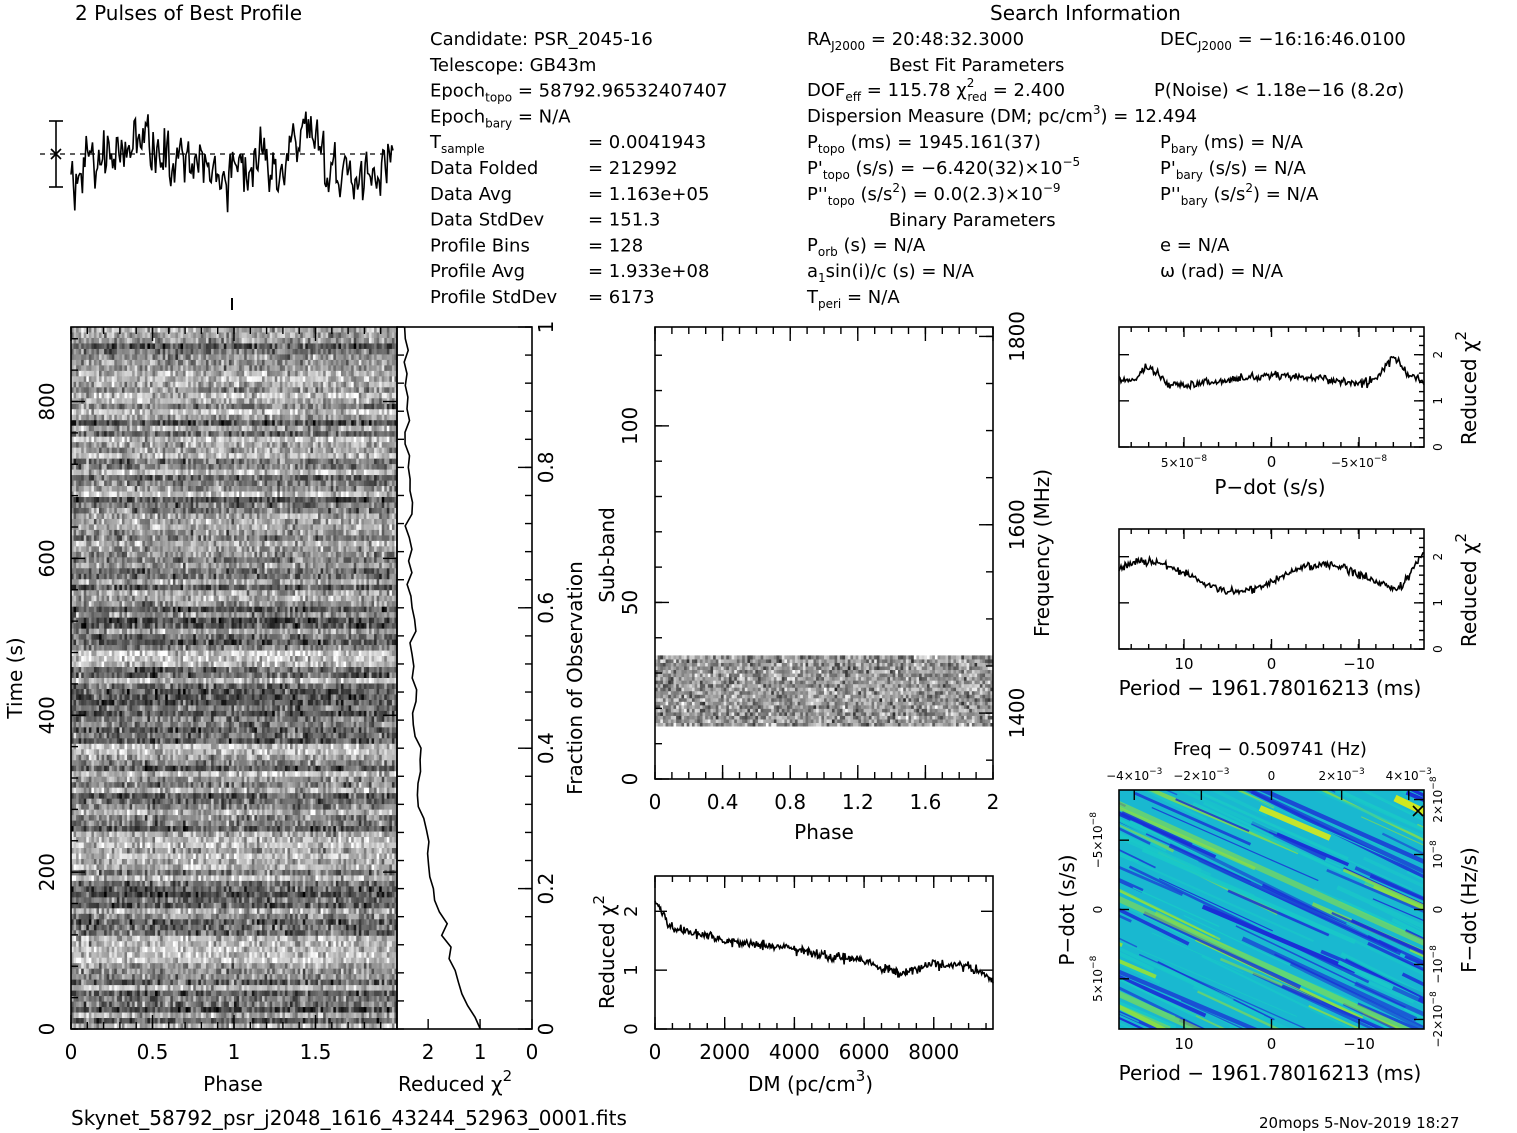 The width and height of the screenshot is (1517, 1133). Describe the element at coordinates (457, 144) in the screenshot. I see `info-left-row: Tsample` at that location.